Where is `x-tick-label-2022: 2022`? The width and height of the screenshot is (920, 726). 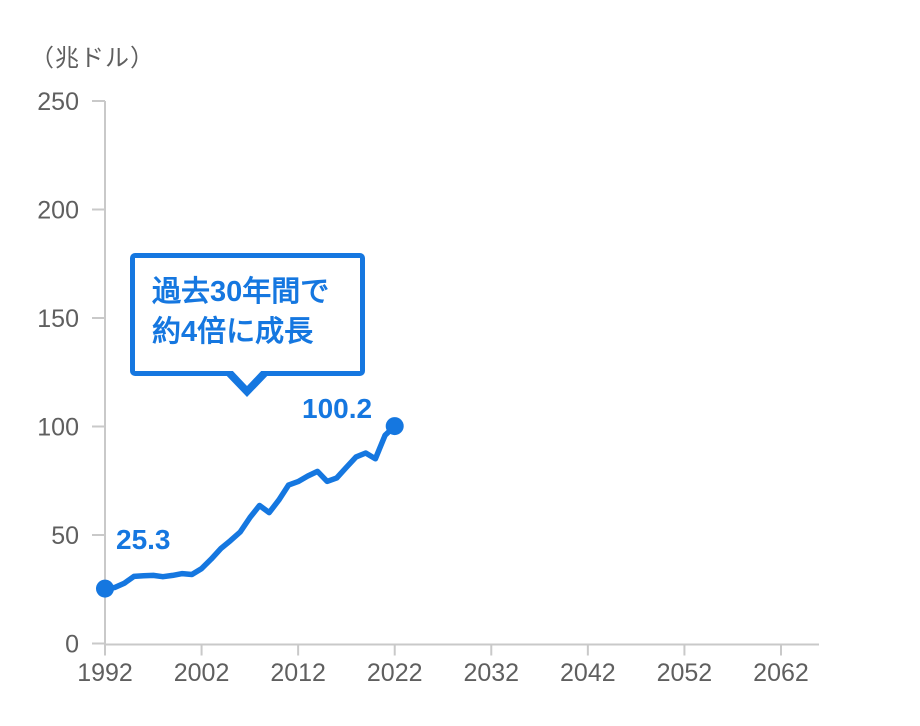 x-tick-label-2022: 2022 is located at coordinates (395, 673).